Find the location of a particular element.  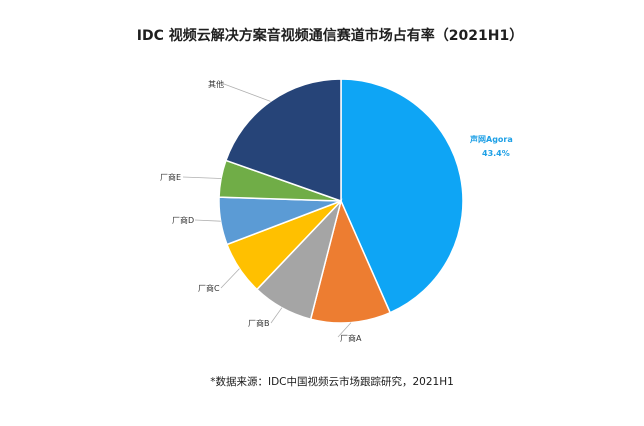

slice-label-6: 厂商E is located at coordinates (170, 177).